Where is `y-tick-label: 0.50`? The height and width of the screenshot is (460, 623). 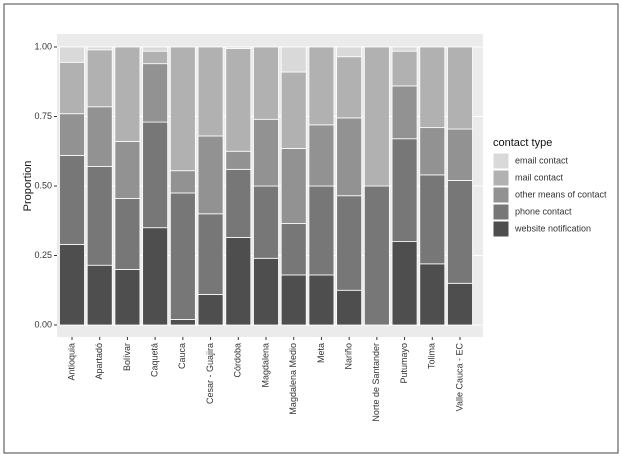
y-tick-label: 0.50 is located at coordinates (43, 185).